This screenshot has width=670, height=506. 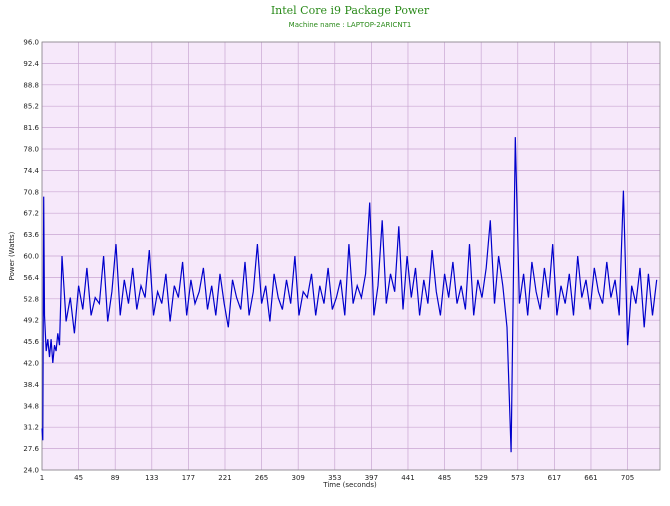 I want to click on x-tick-label: 353, so click(x=334, y=478).